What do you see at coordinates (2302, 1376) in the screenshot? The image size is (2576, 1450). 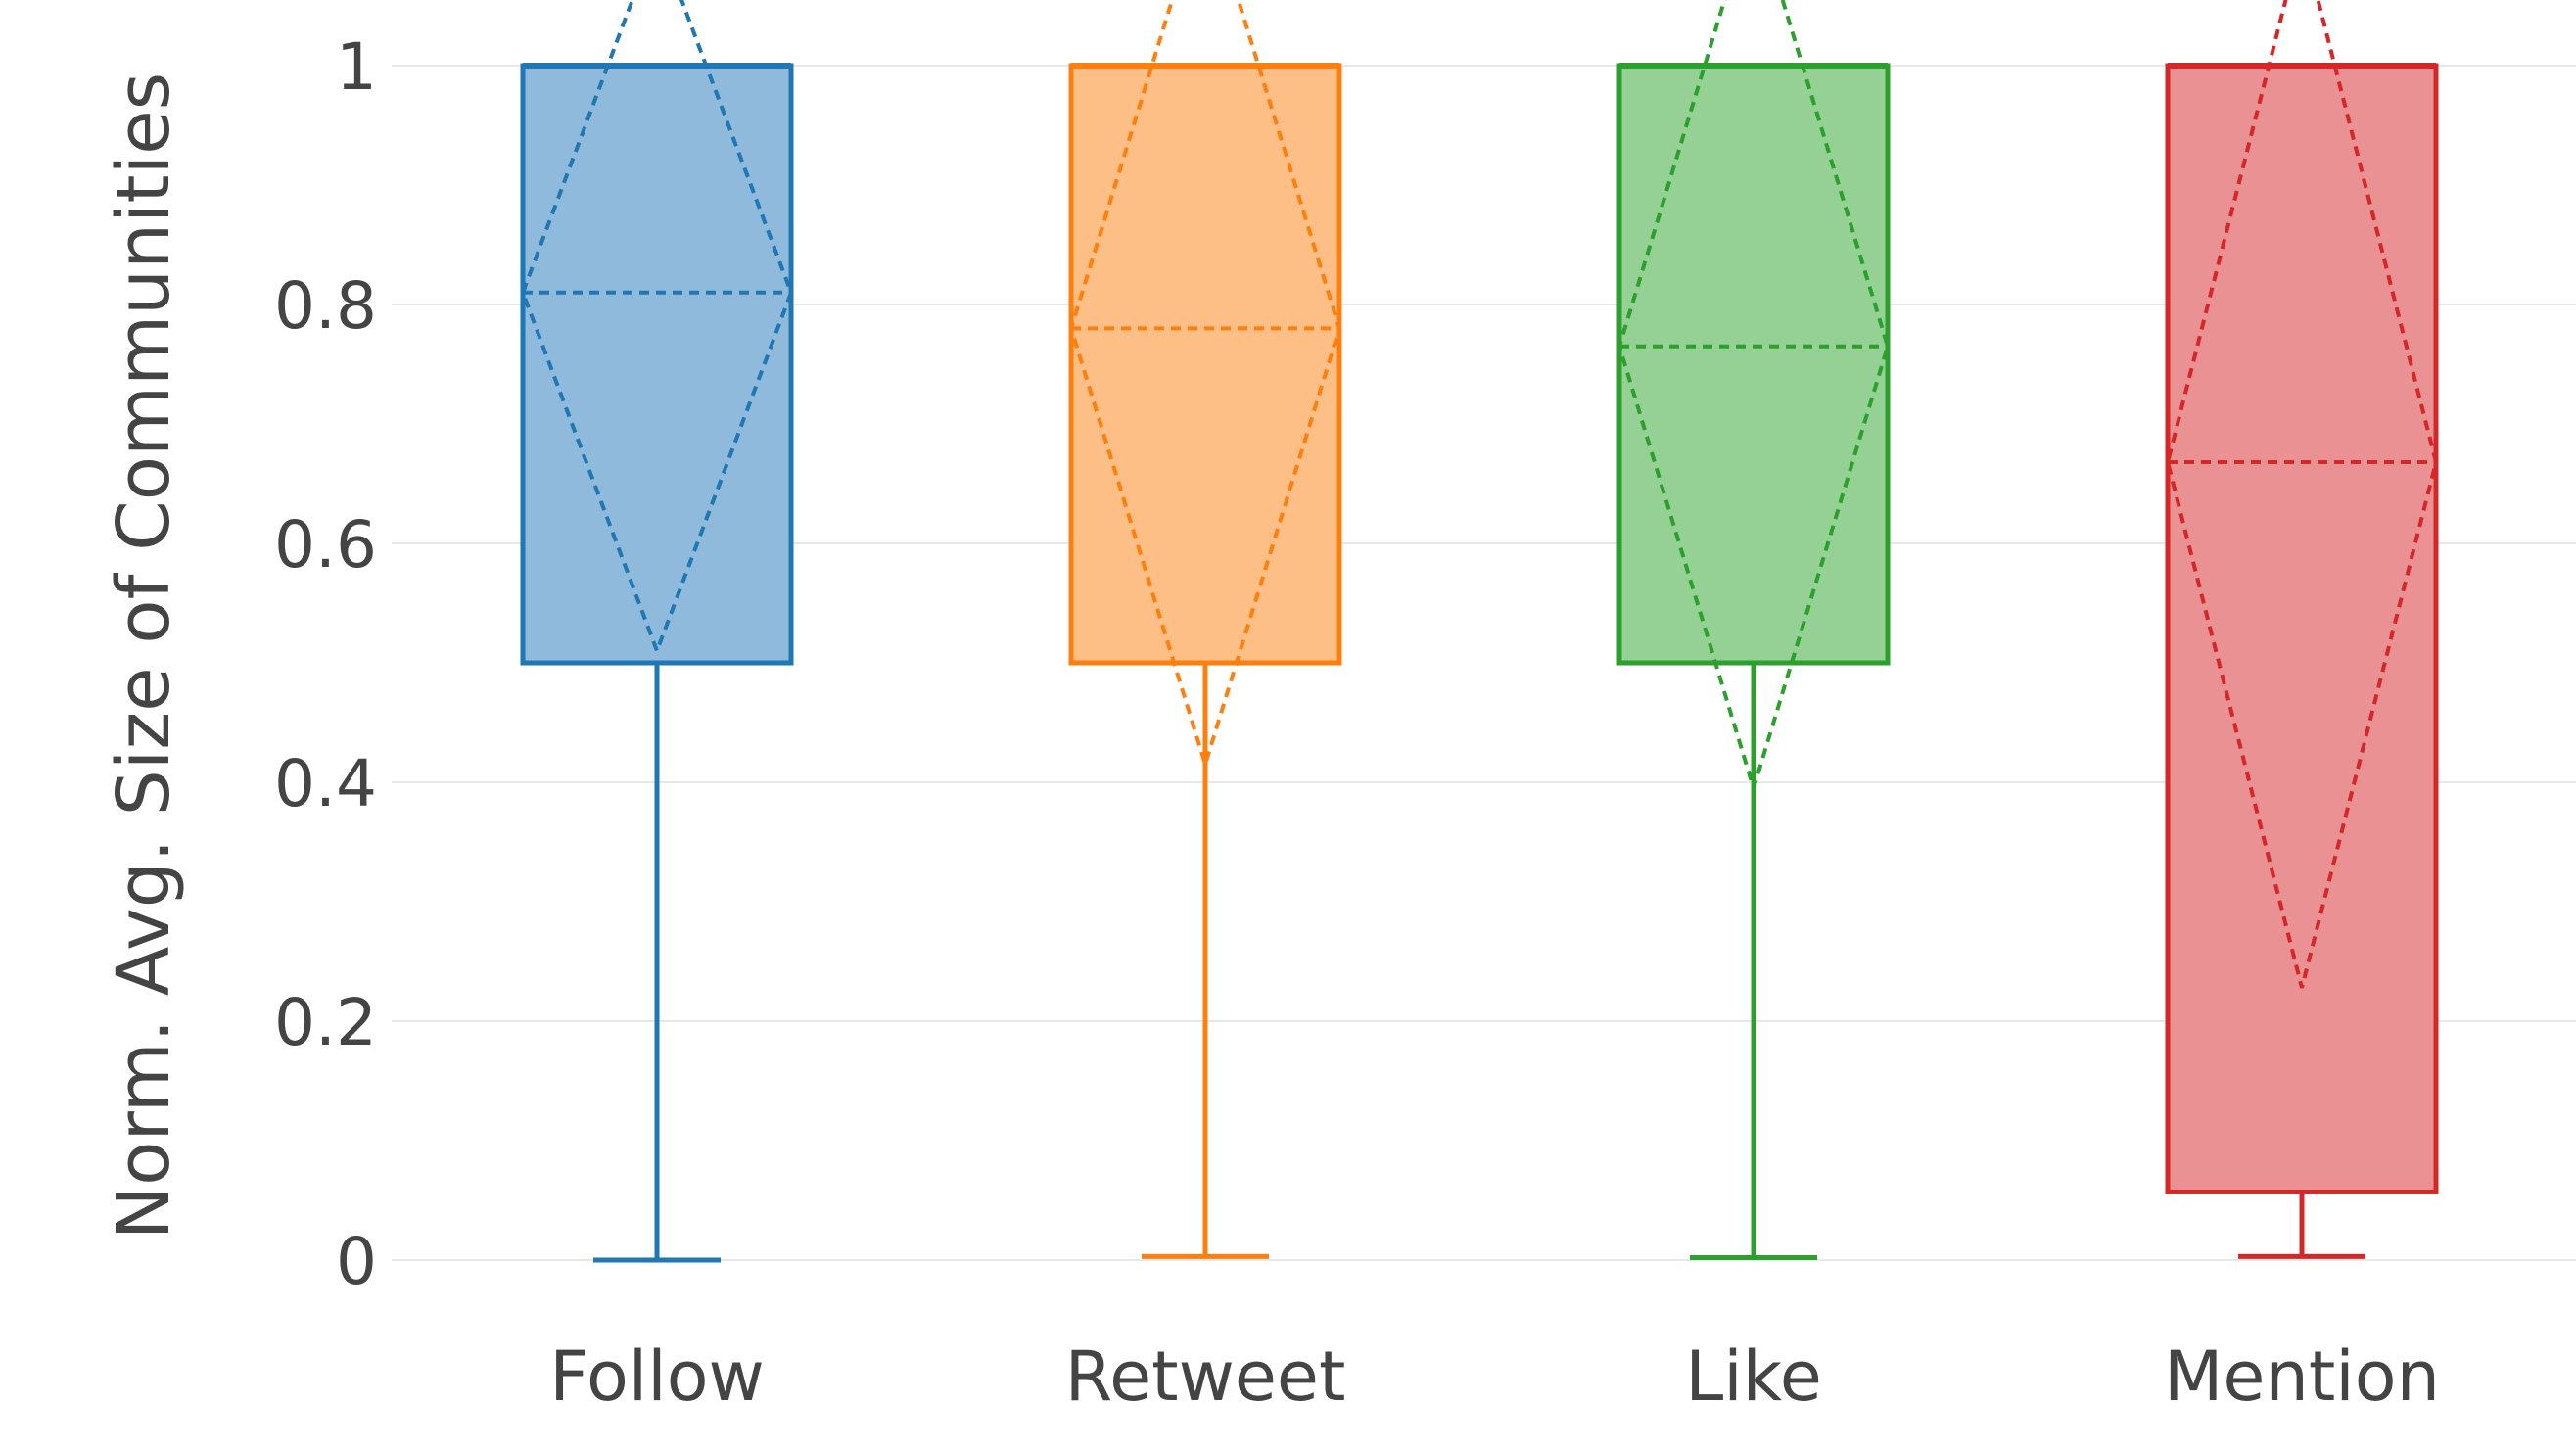 I see `x-tick-label: Mention` at bounding box center [2302, 1376].